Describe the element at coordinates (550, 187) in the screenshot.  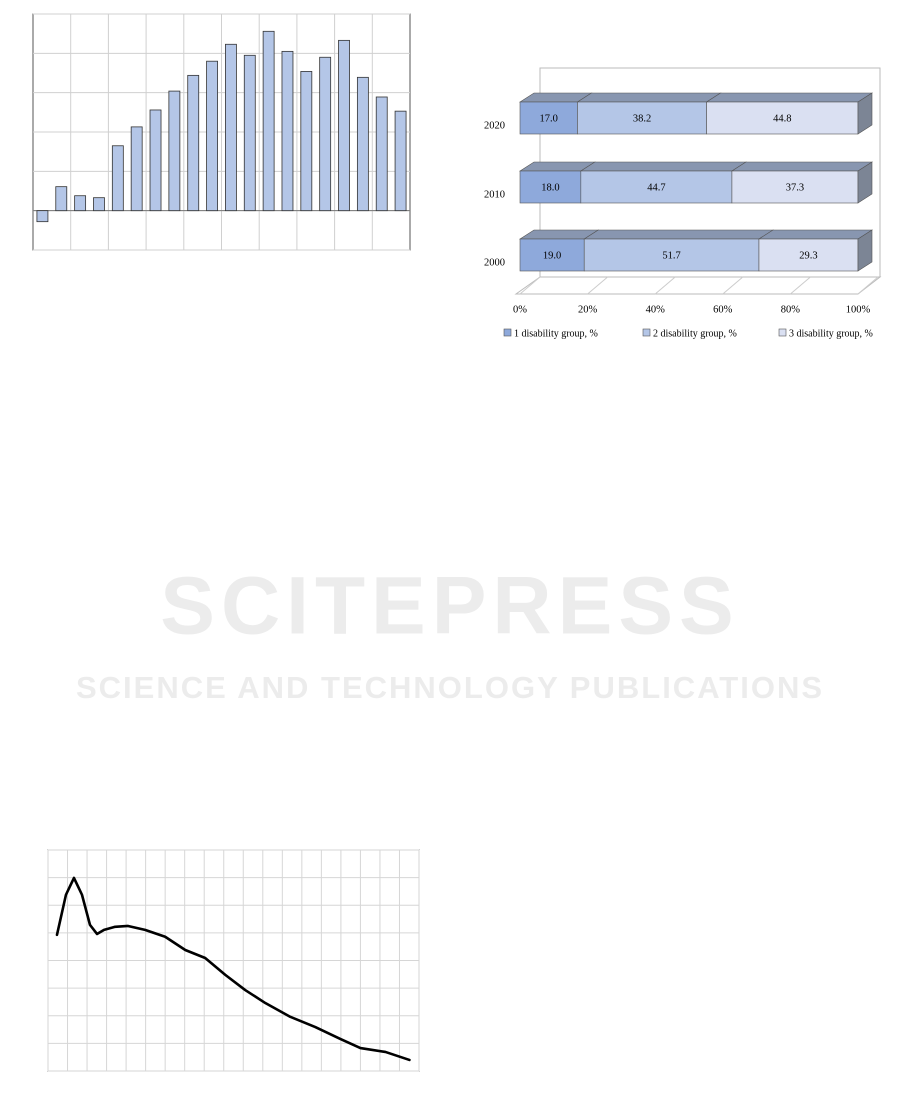
I see `value-label: 18.0` at that location.